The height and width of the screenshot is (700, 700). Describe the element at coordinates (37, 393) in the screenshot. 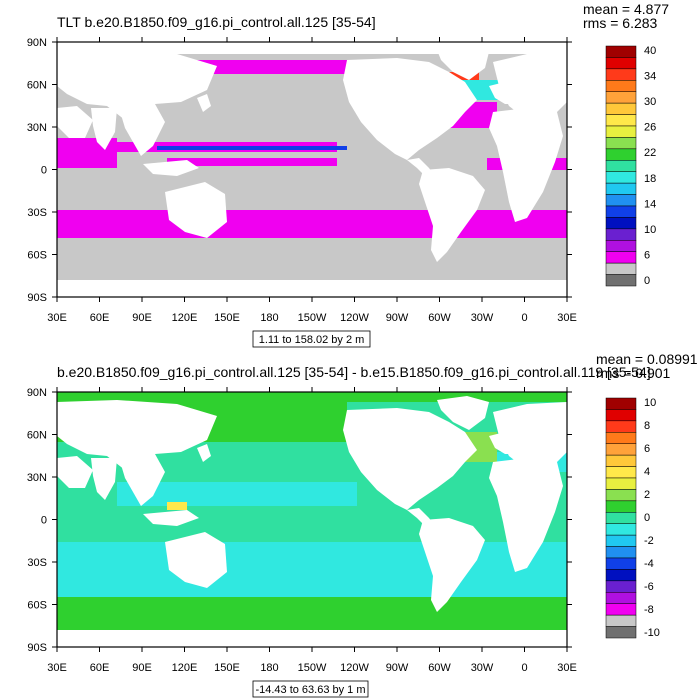

I see `bot-lat-label: 90N` at that location.